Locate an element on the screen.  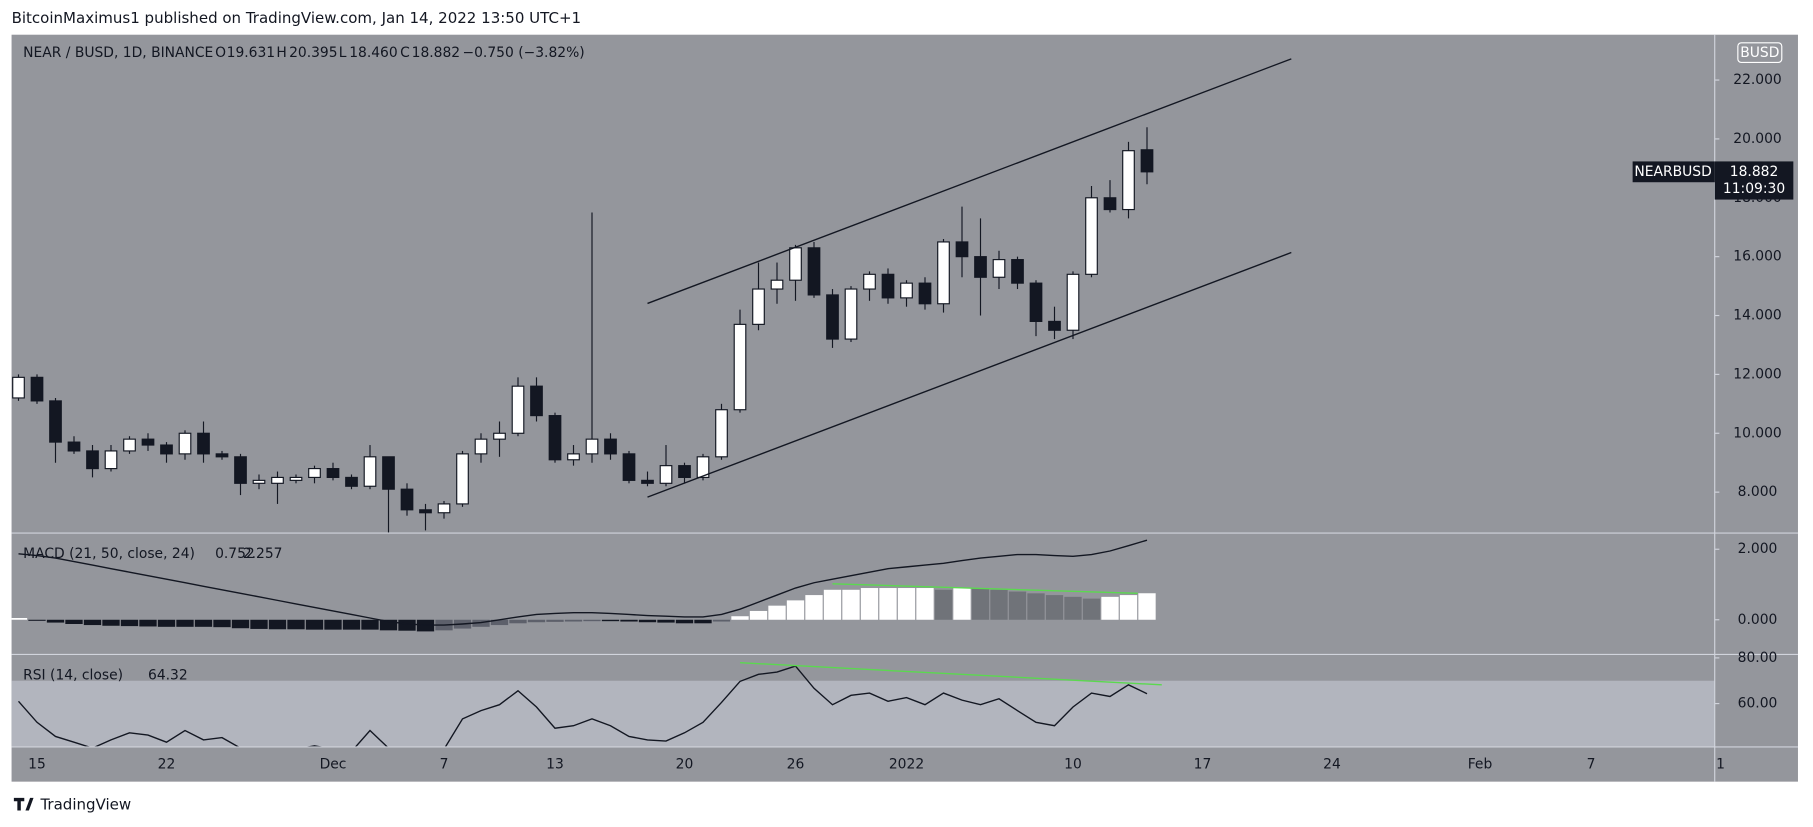
y-tick-label: 16.000 is located at coordinates (1757, 257).